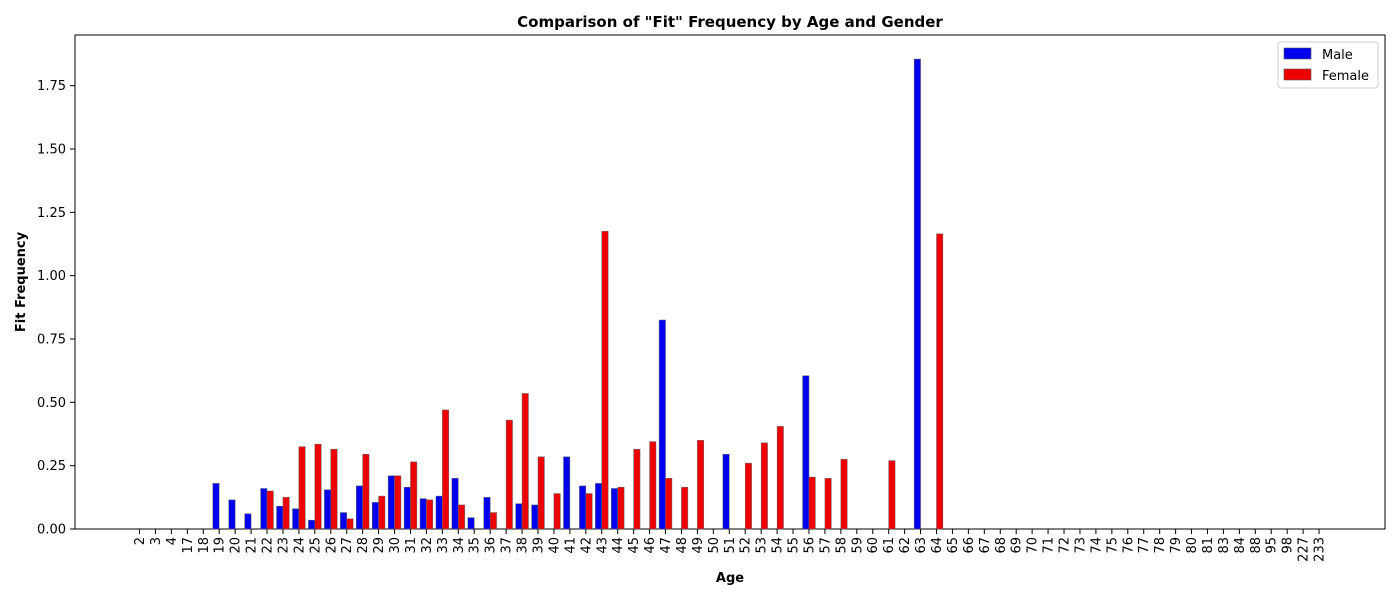 This screenshot has width=1400, height=600. What do you see at coordinates (969, 545) in the screenshot?
I see `x-tick-label: 66` at bounding box center [969, 545].